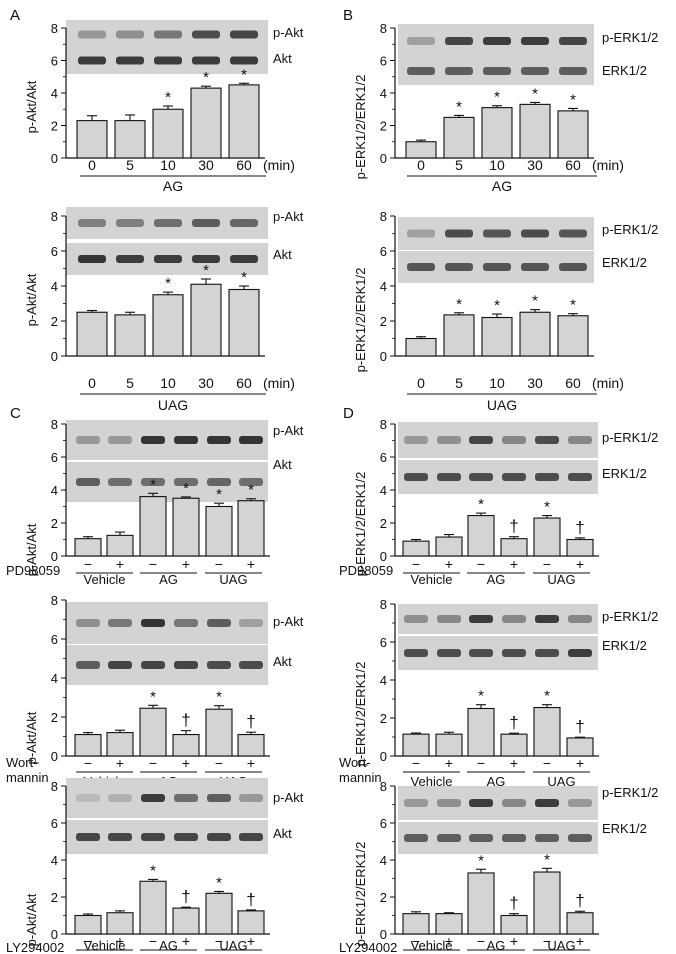 Image resolution: width=676 pixels, height=954 pixels. Describe the element at coordinates (92, 383) in the screenshot. I see `x-tick-label: 0` at that location.